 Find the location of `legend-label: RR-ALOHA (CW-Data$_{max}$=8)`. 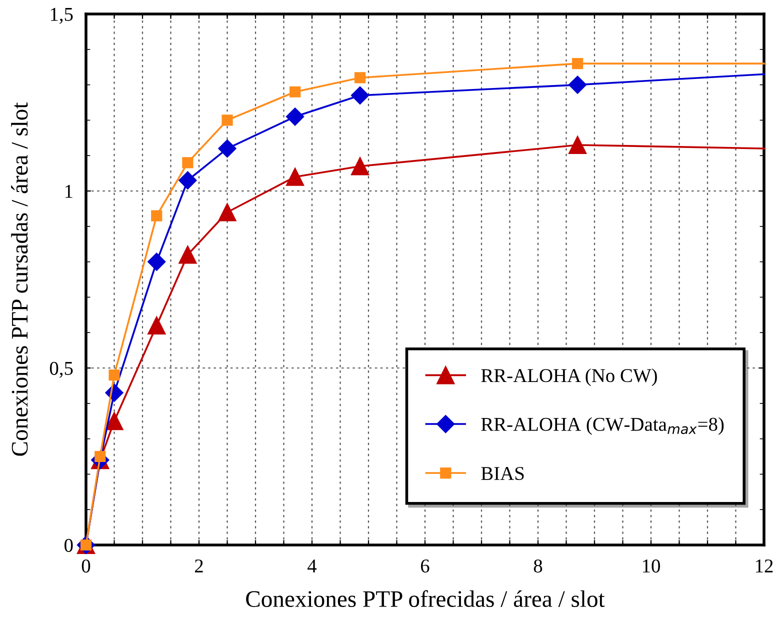

legend-label: RR-ALOHA (CW-Data$_{max}$=8) is located at coordinates (602, 426).